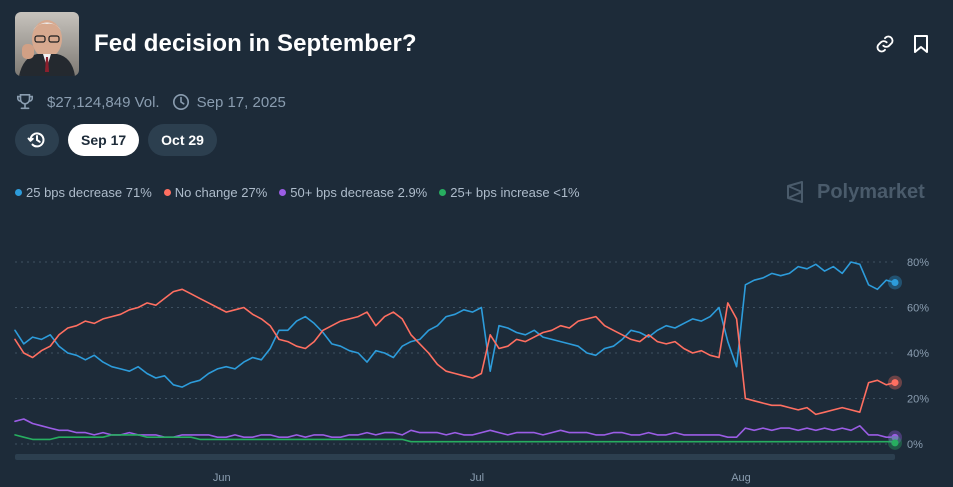 The image size is (953, 487). What do you see at coordinates (89, 192) in the screenshot?
I see `legend-label: 25 bps decrease 71%` at bounding box center [89, 192].